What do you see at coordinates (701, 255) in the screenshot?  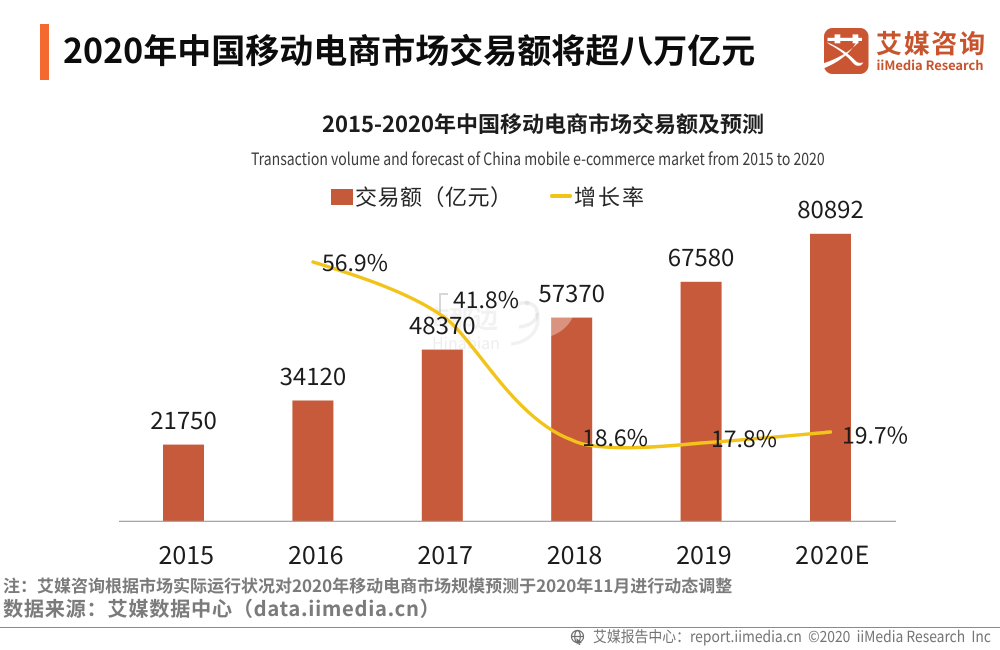 I see `svg-text: 67580` at bounding box center [701, 255].